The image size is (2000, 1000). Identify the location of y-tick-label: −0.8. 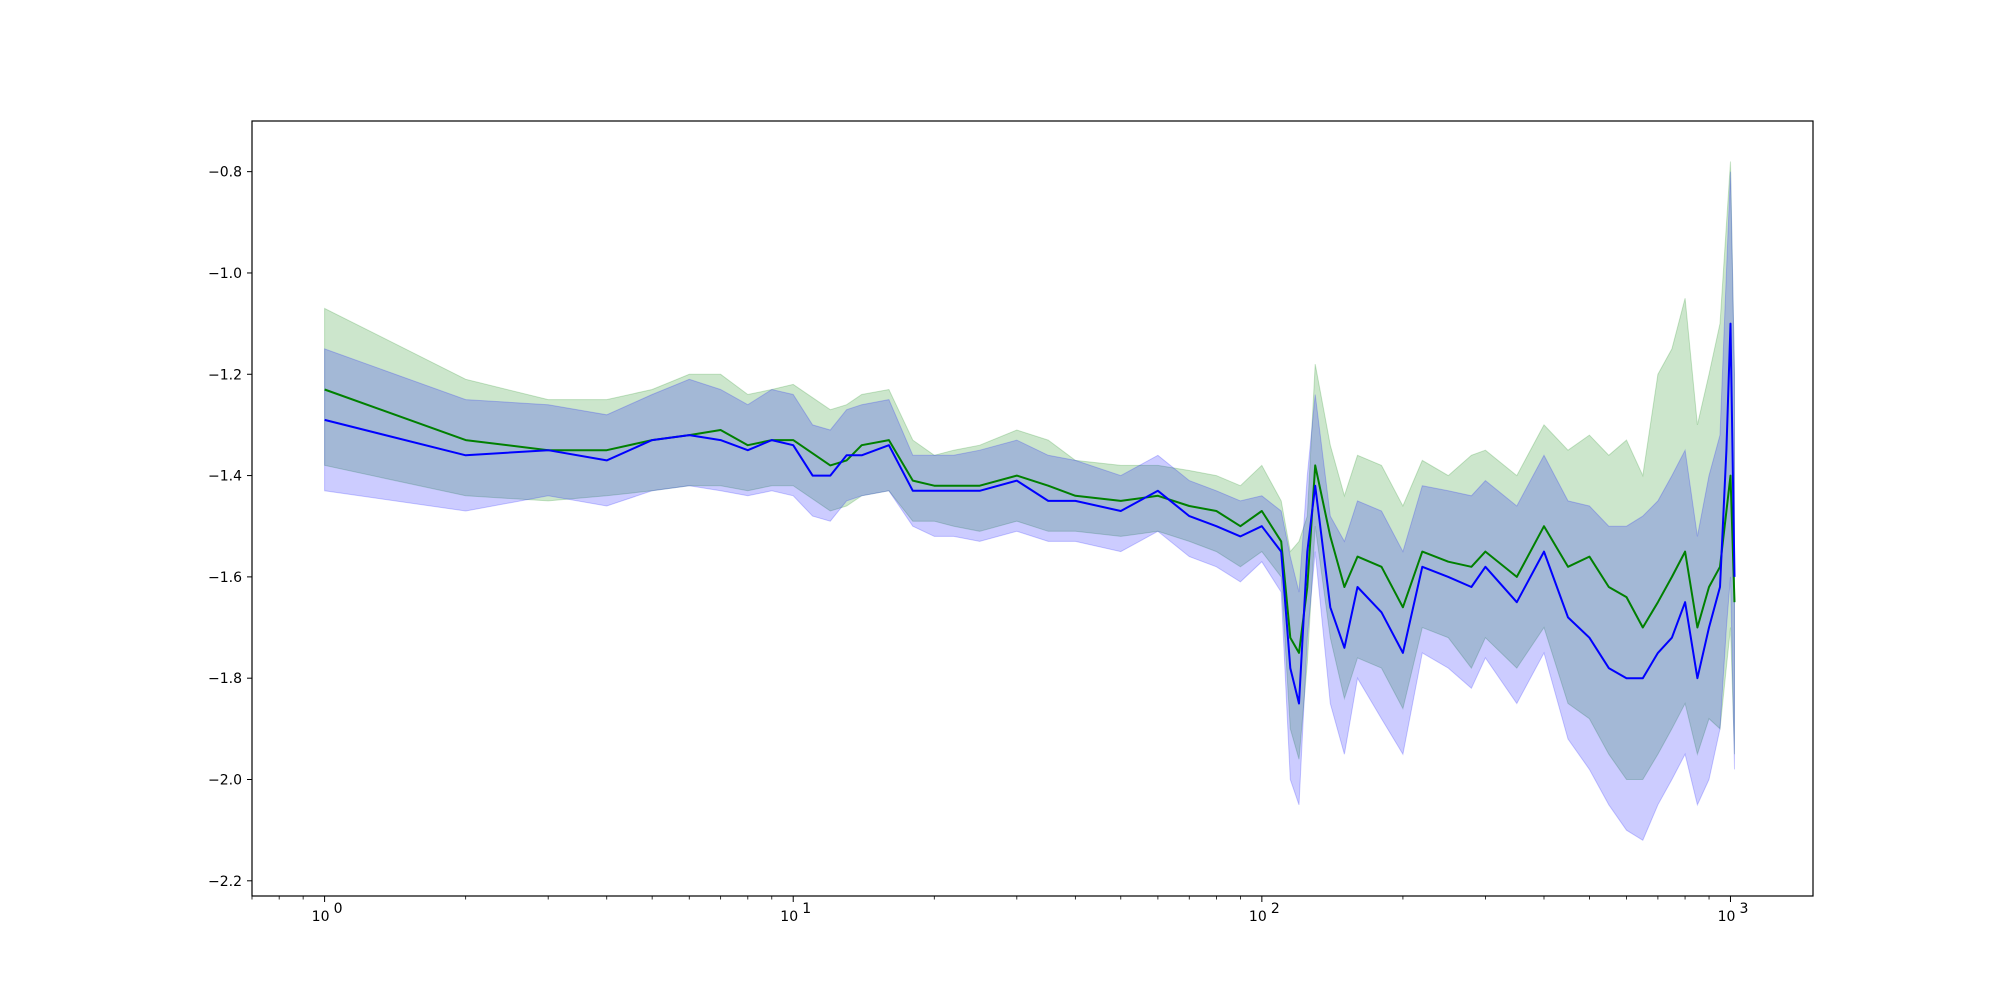
(225, 173).